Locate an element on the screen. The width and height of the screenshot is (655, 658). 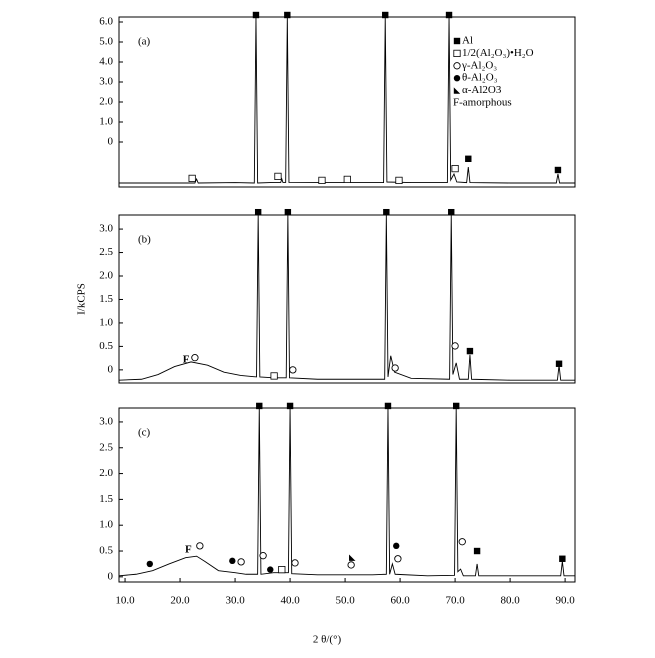
panel-label: (a) is located at coordinates (144, 42).